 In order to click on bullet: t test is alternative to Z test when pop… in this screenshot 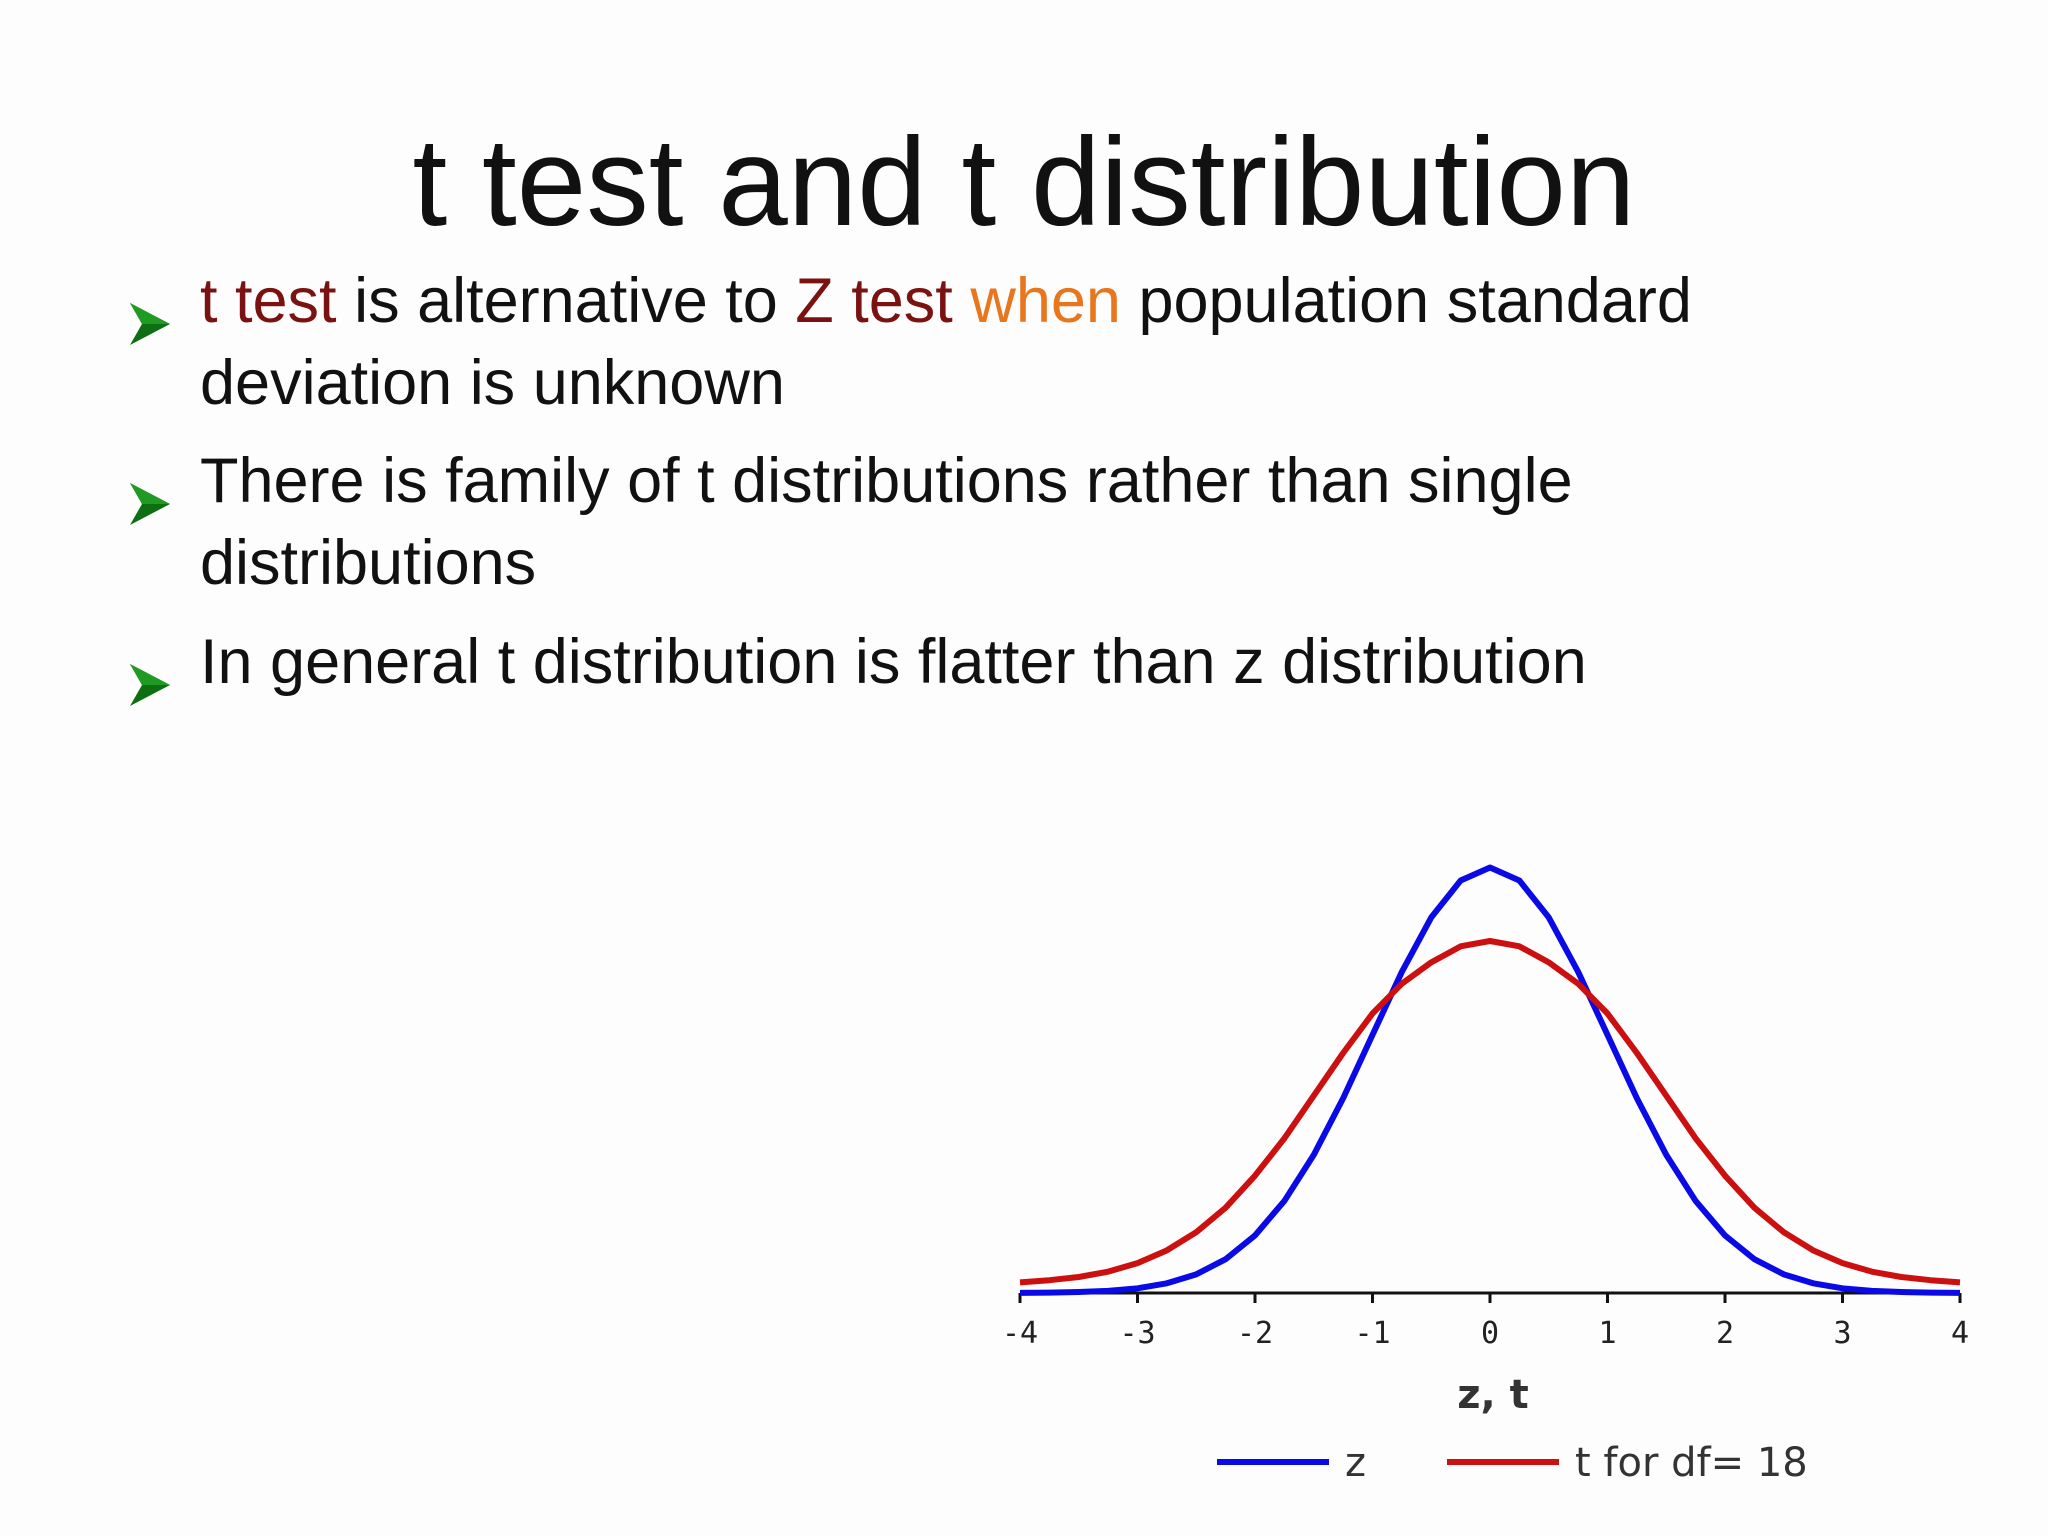, I will do `click(1040, 342)`.